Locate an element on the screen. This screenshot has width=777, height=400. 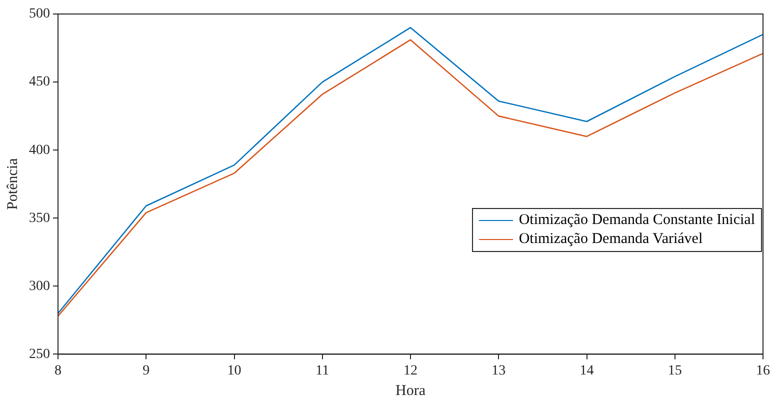
x-tick-label: 9 is located at coordinates (146, 370).